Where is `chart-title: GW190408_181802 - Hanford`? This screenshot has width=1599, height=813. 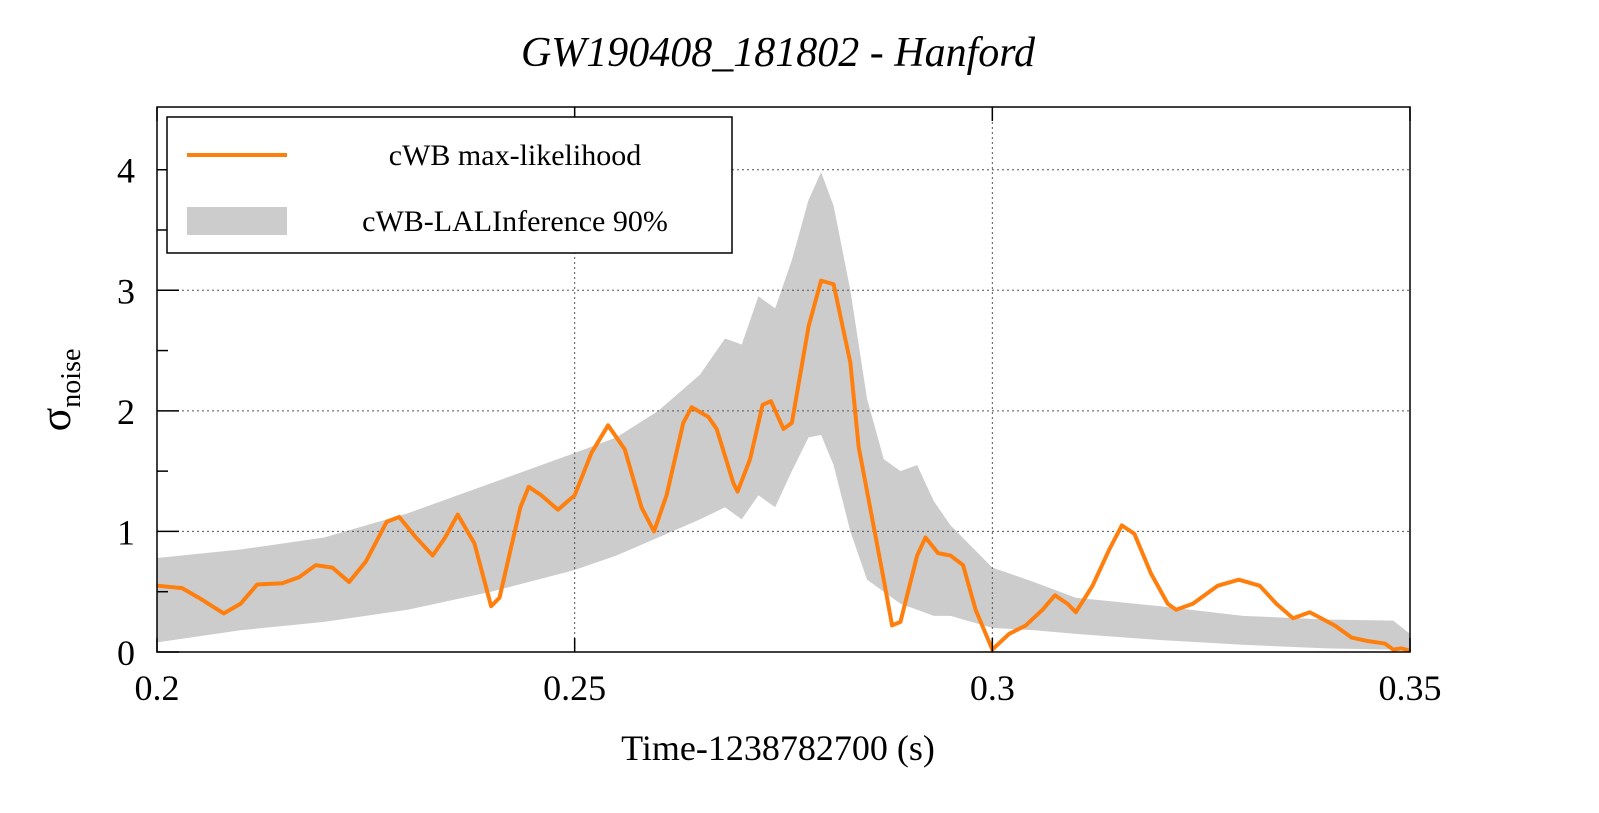
chart-title: GW190408_181802 - Hanford is located at coordinates (778, 53).